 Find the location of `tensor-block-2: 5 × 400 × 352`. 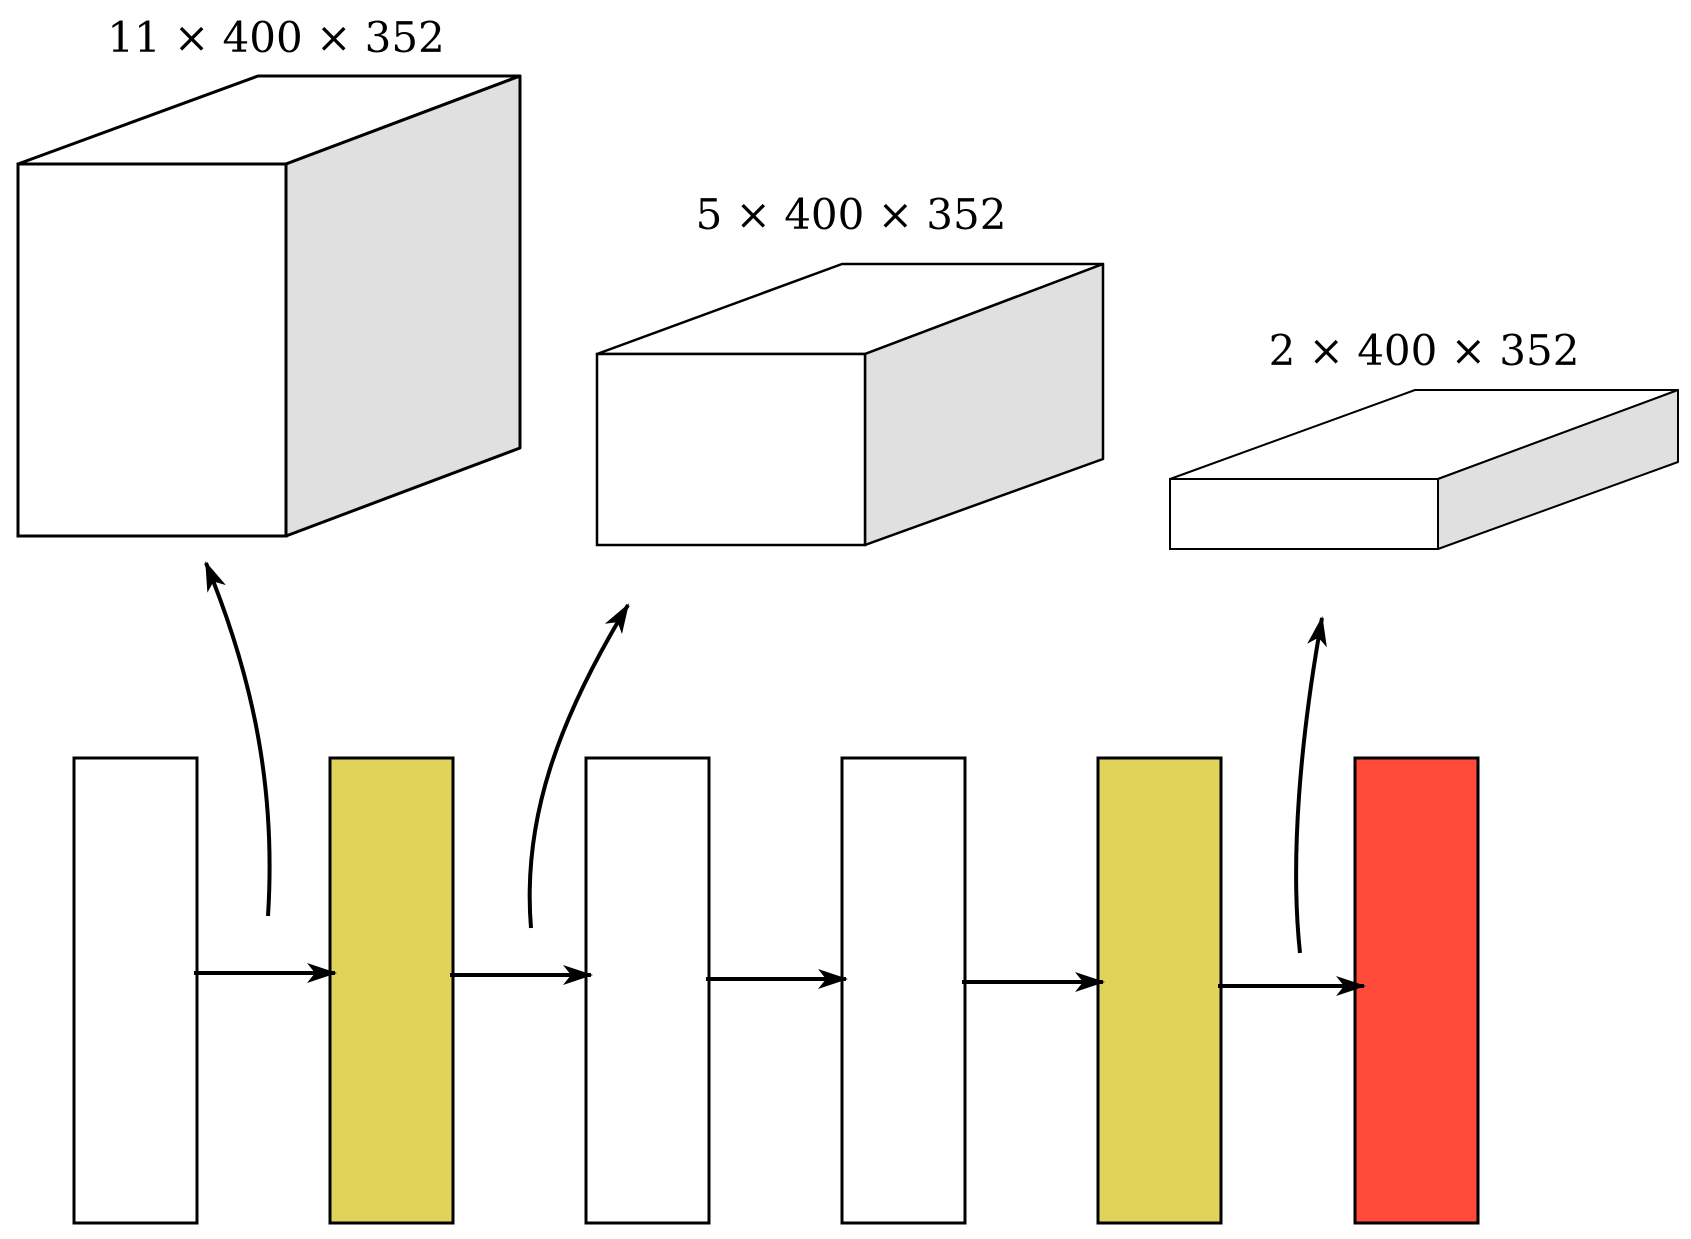

tensor-block-2: 5 × 400 × 352 is located at coordinates (850, 368).